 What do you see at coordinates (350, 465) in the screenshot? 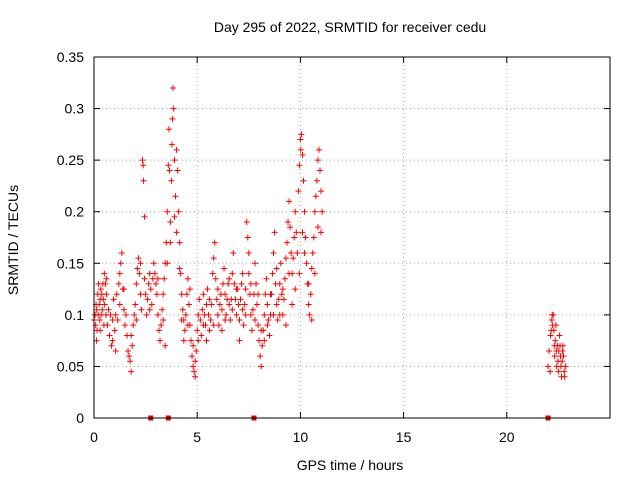
I see `x-axis-label: GPS time / hours` at bounding box center [350, 465].